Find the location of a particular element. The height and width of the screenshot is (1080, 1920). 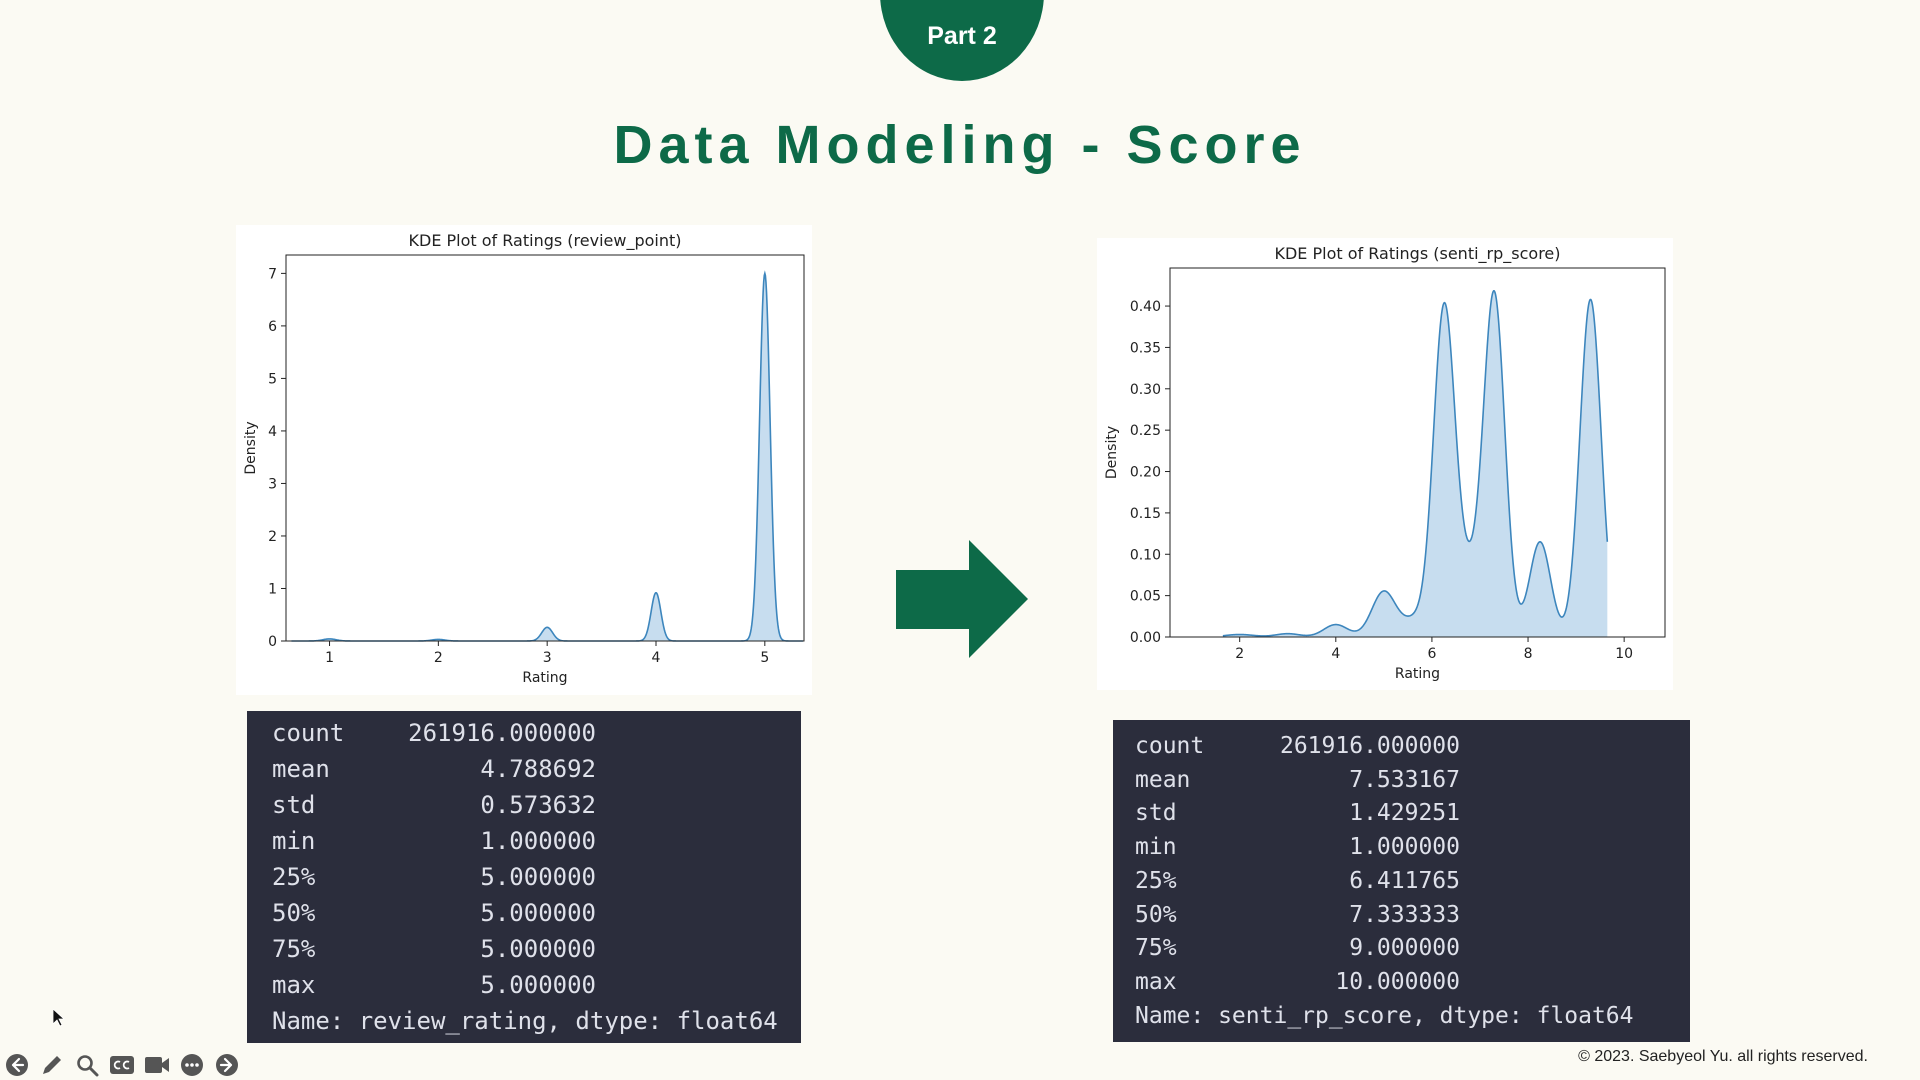

captions-icon is located at coordinates (122, 1065).